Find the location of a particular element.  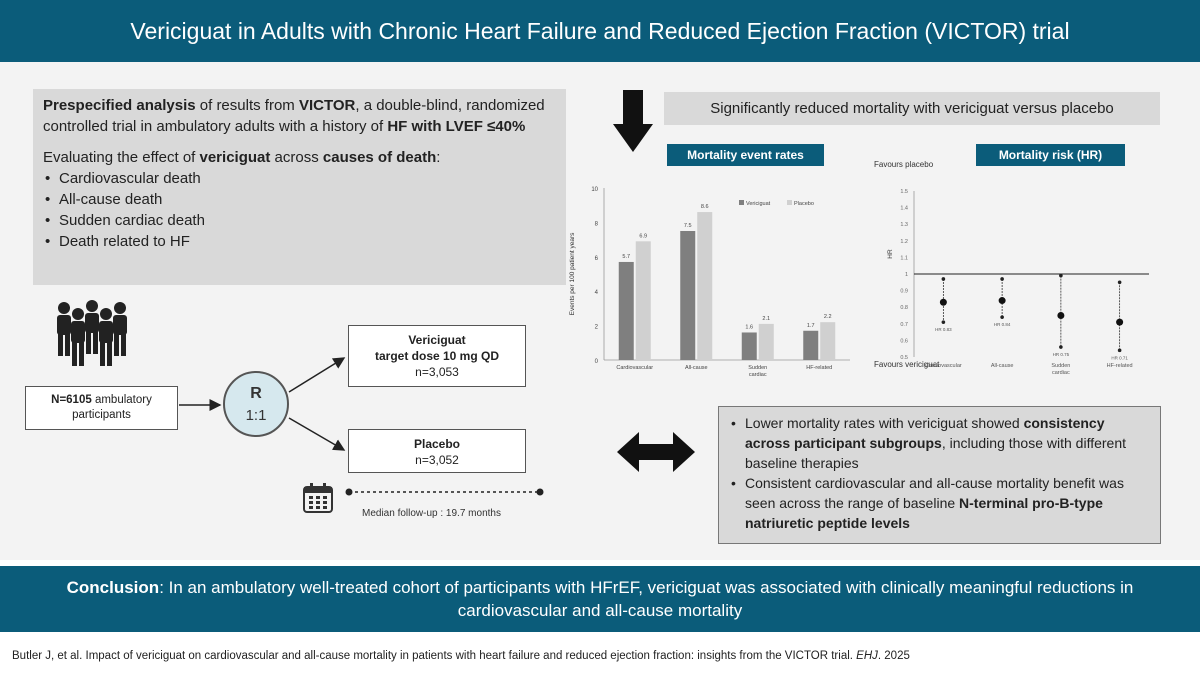

people-group-icon is located at coordinates (92, 333).